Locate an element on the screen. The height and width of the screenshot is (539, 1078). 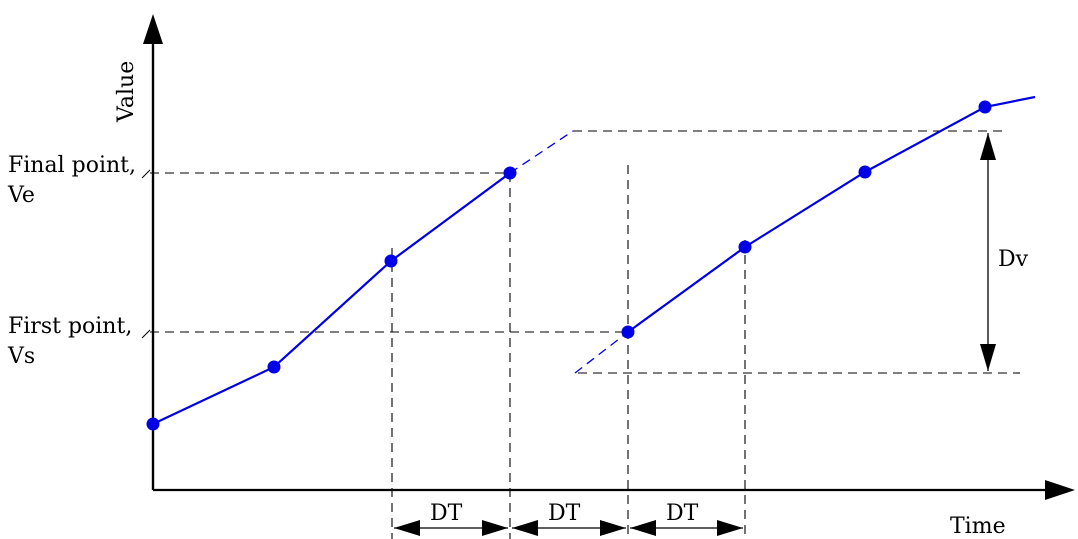
first-point-label-line1: First point, is located at coordinates (70, 326).